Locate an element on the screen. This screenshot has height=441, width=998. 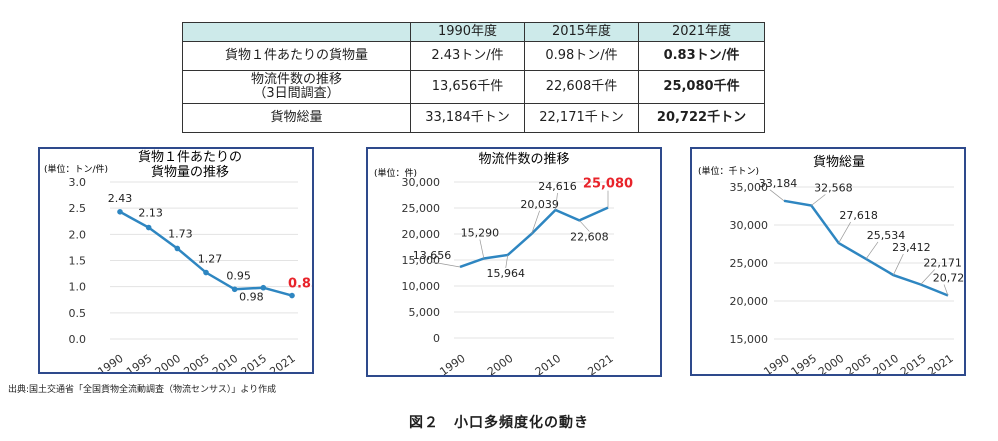
data-label: 1.27 is located at coordinates (210, 259).